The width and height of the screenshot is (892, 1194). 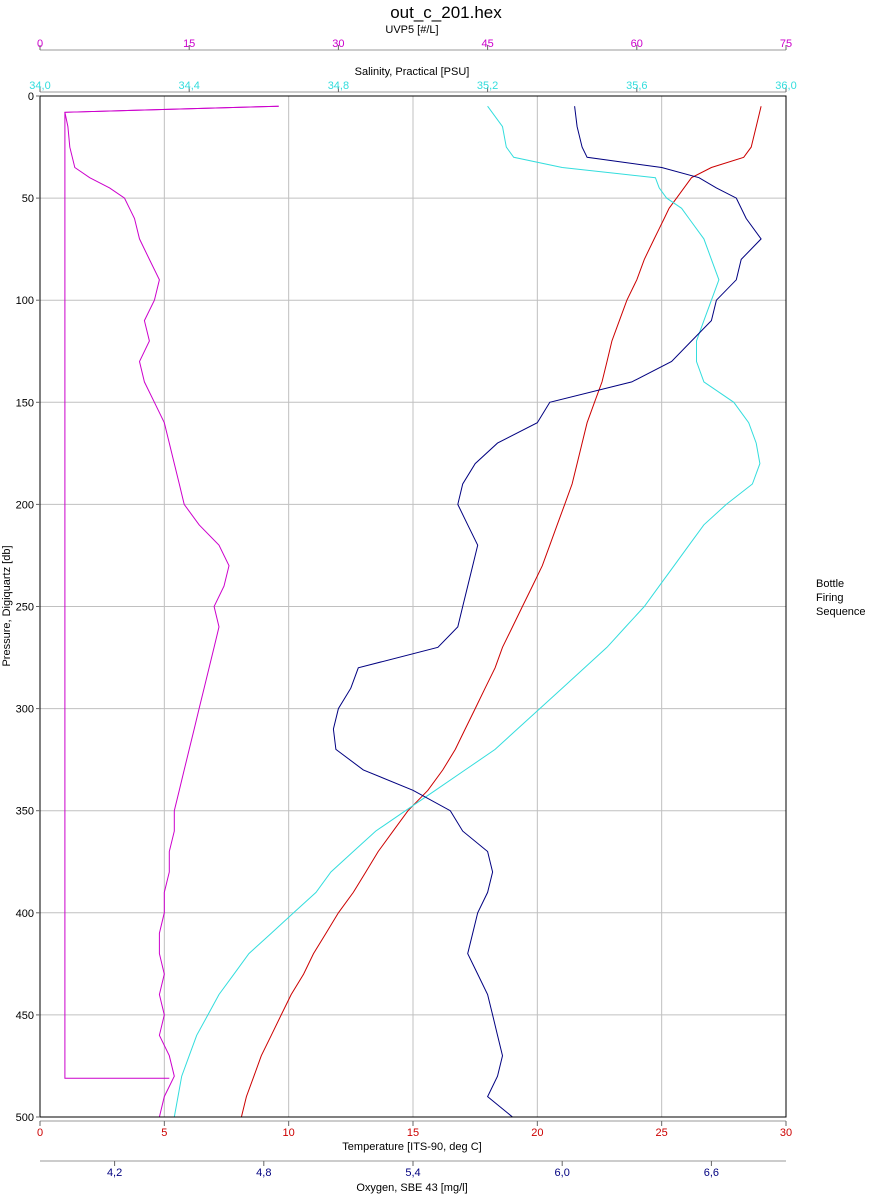 What do you see at coordinates (841, 612) in the screenshot?
I see `legend-line-3: Sequence` at bounding box center [841, 612].